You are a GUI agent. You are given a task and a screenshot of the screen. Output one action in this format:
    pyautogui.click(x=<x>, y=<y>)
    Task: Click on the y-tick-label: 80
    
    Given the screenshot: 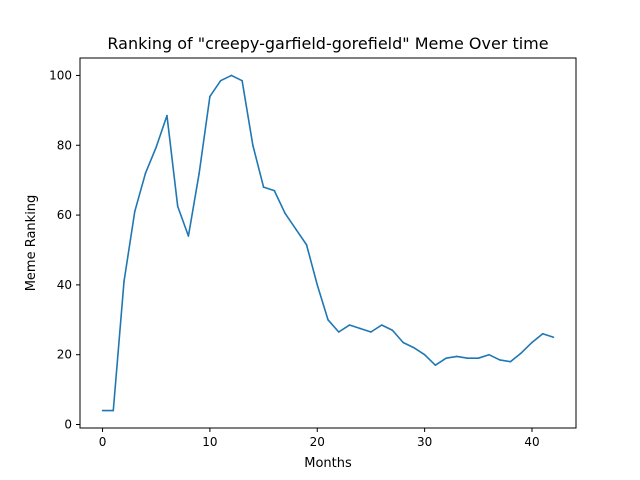 What is the action you would take?
    pyautogui.click(x=64, y=145)
    